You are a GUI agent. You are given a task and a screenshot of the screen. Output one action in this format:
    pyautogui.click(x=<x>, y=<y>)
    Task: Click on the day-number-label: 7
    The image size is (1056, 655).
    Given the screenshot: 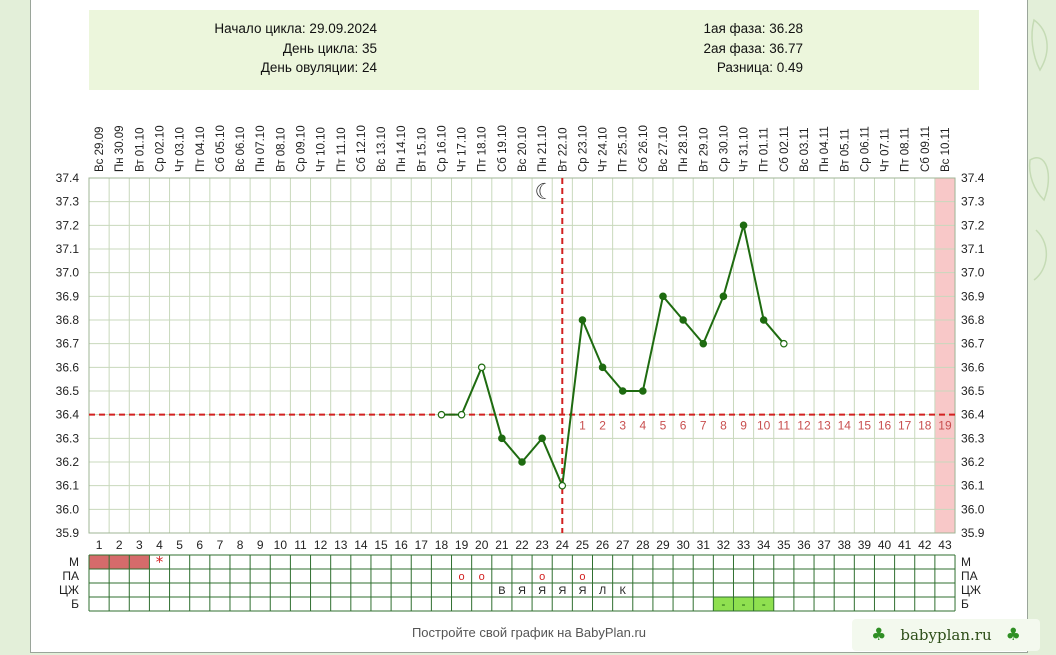 What is the action you would take?
    pyautogui.click(x=220, y=545)
    